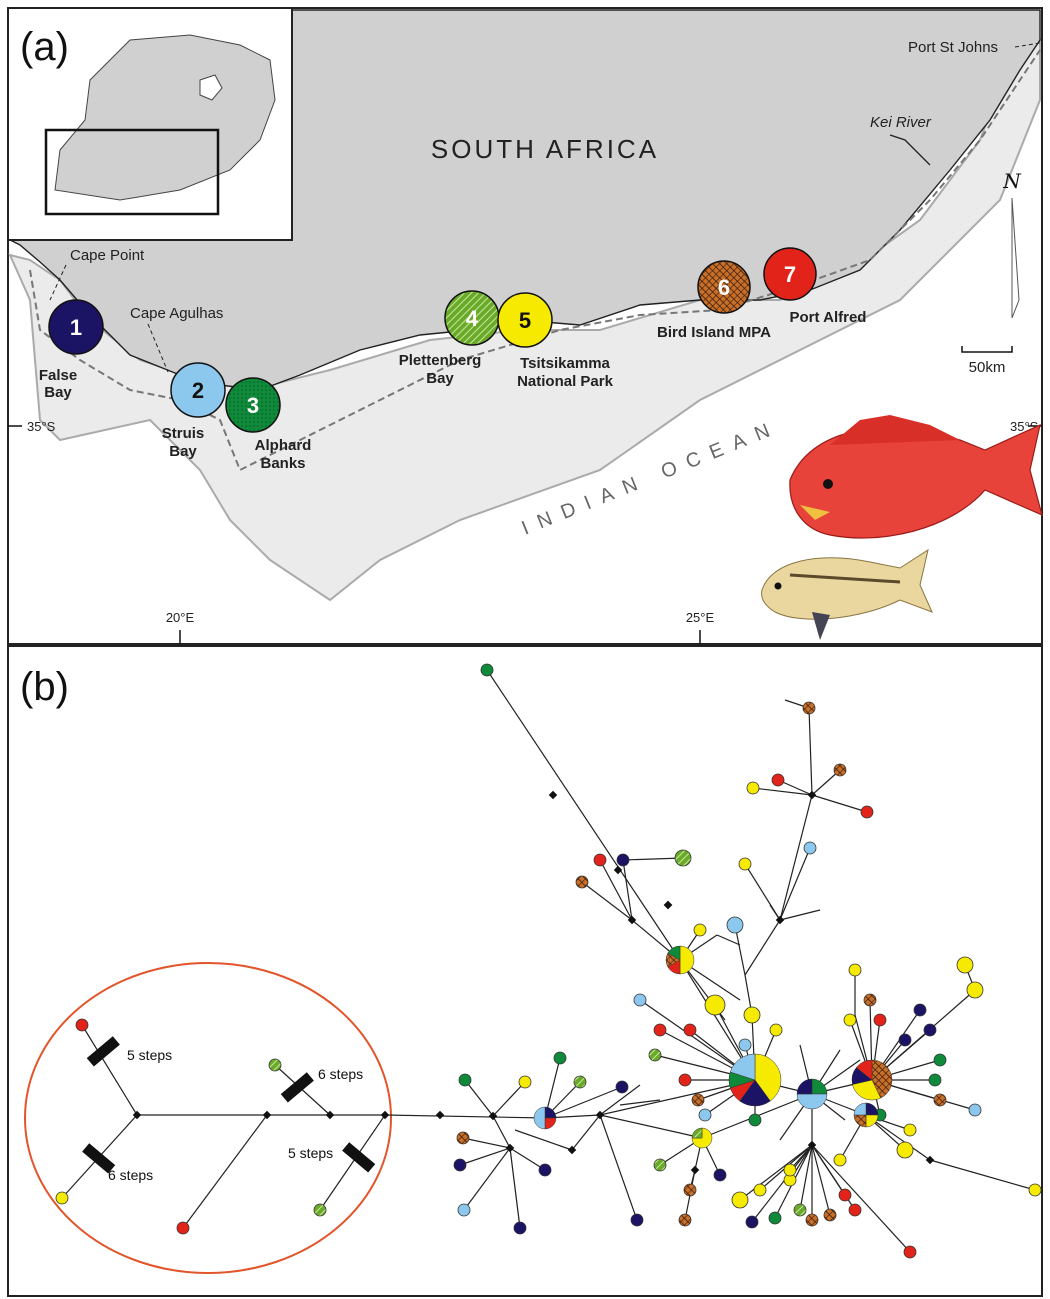 The image size is (1050, 1299). I want to click on site-number: 4, so click(472, 318).